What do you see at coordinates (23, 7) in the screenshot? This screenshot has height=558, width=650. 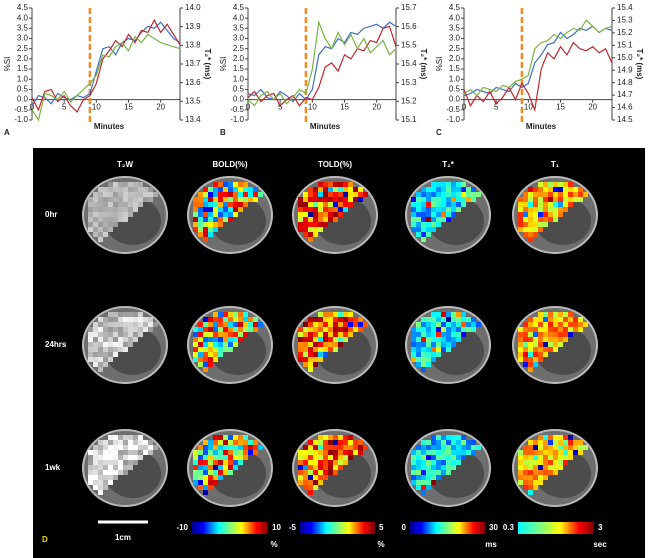 I see `y-tick-label: 4.5` at bounding box center [23, 7].